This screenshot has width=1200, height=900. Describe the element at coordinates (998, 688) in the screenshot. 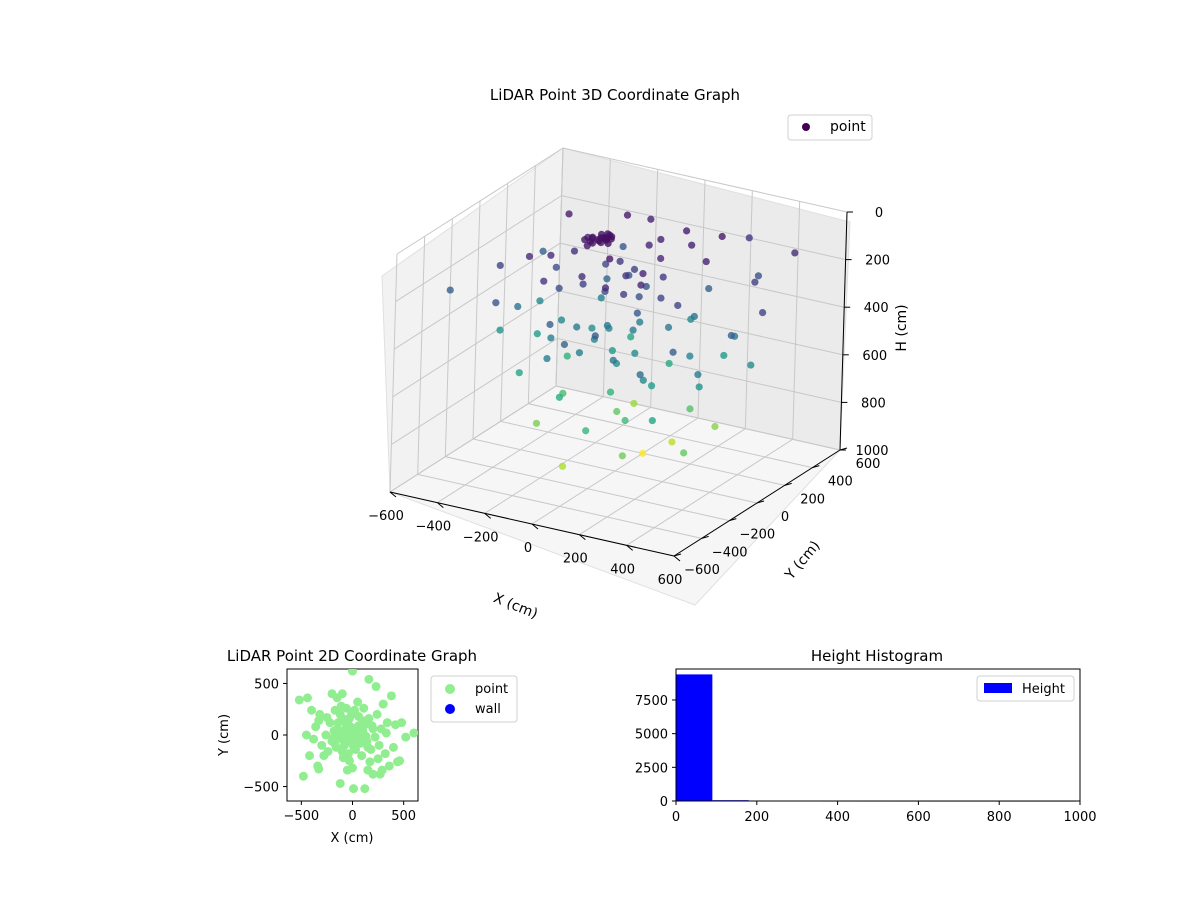

I see `histogram-legend-swatch` at that location.